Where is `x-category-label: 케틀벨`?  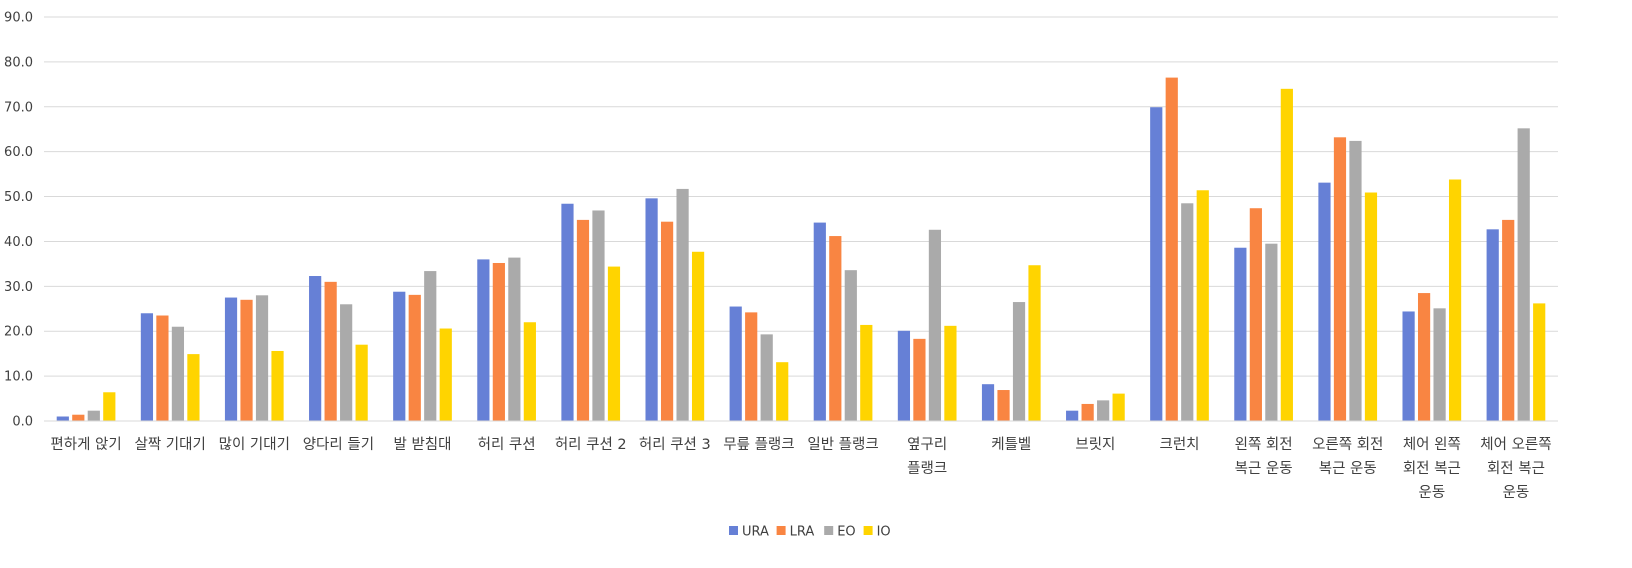
x-category-label: 케틀벨 is located at coordinates (1011, 444).